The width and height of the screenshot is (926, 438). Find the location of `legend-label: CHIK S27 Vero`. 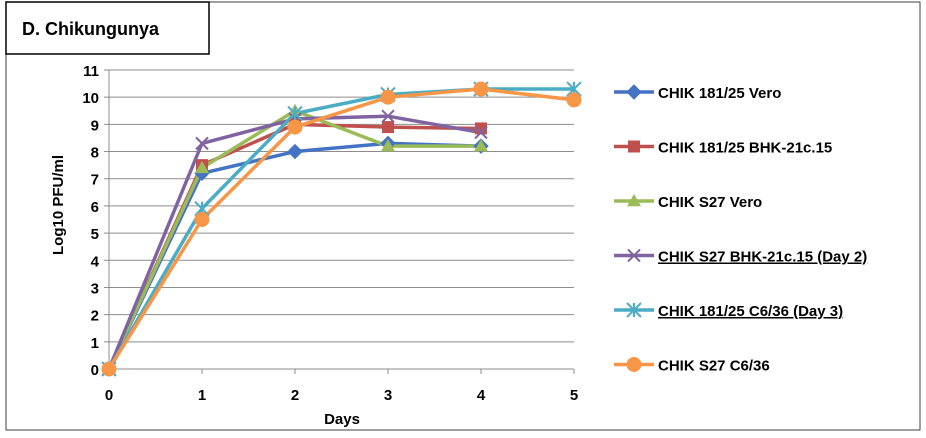

legend-label: CHIK S27 Vero is located at coordinates (710, 202).